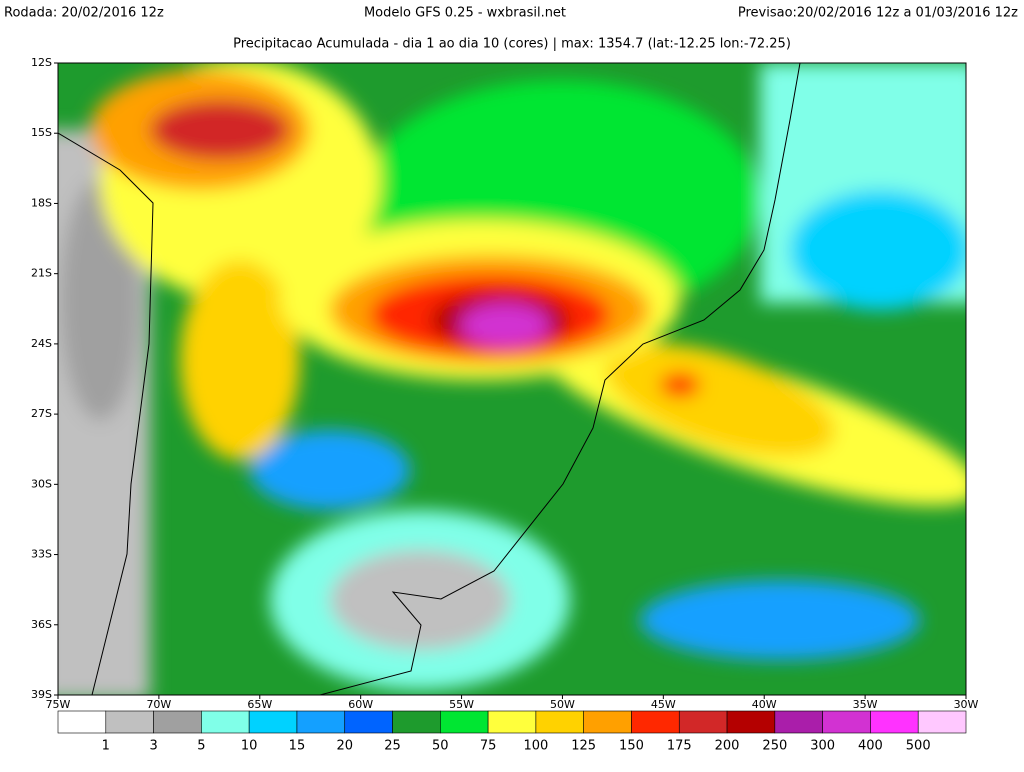 Image resolution: width=1024 pixels, height=772 pixels. Describe the element at coordinates (201, 746) in the screenshot. I see `colorbar-label: 5` at that location.